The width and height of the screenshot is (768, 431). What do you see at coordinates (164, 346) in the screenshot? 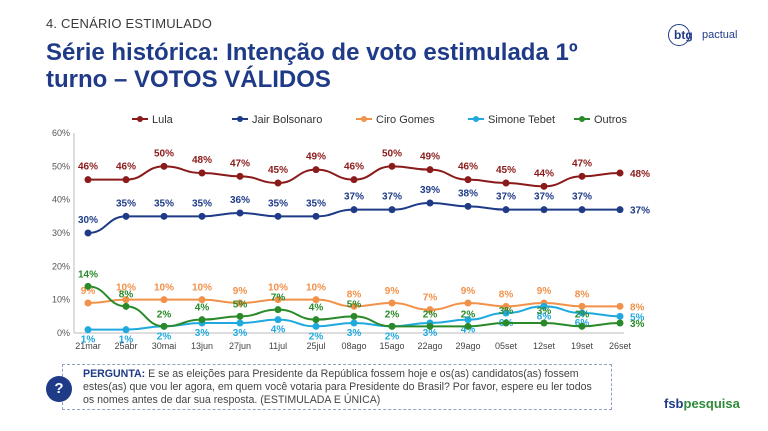
I see `x-tick-label: 30mai` at bounding box center [164, 346].